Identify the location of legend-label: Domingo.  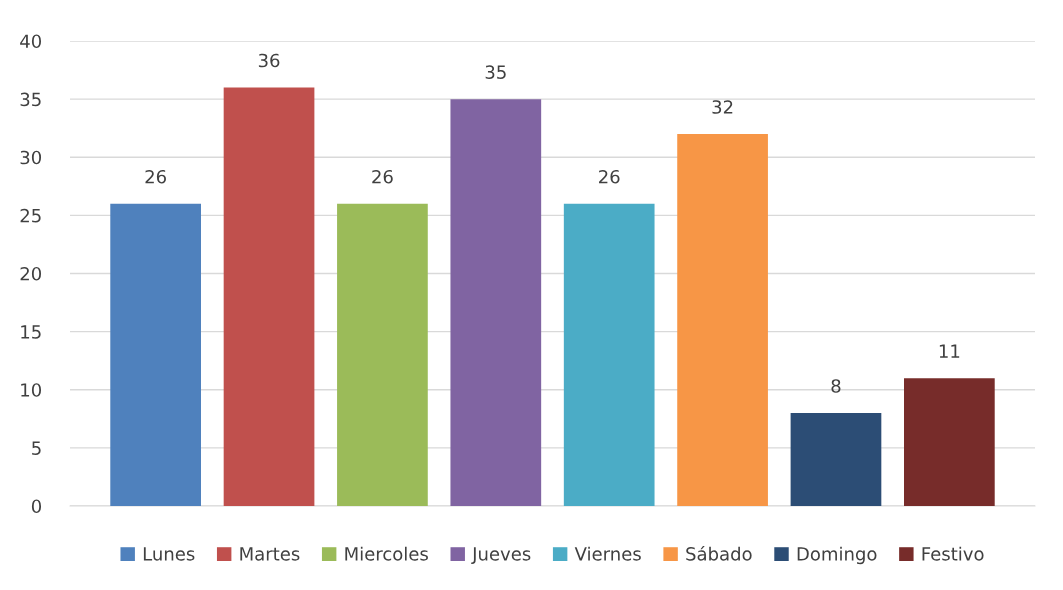
(837, 555).